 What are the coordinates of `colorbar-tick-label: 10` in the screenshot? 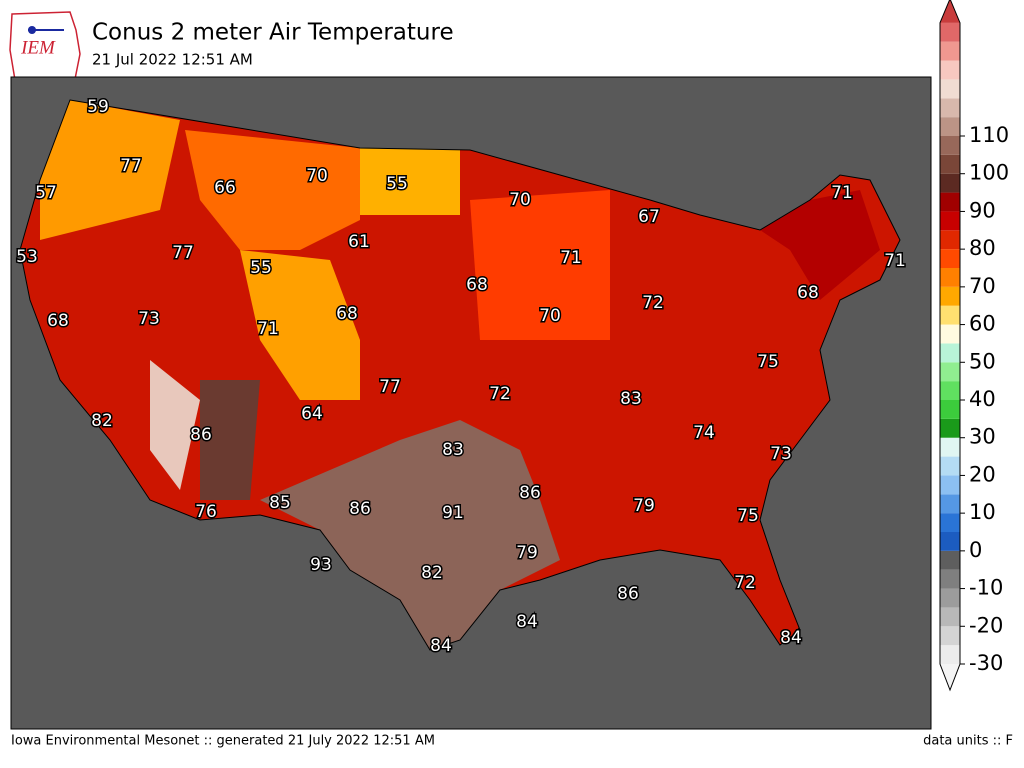 It's located at (982, 512).